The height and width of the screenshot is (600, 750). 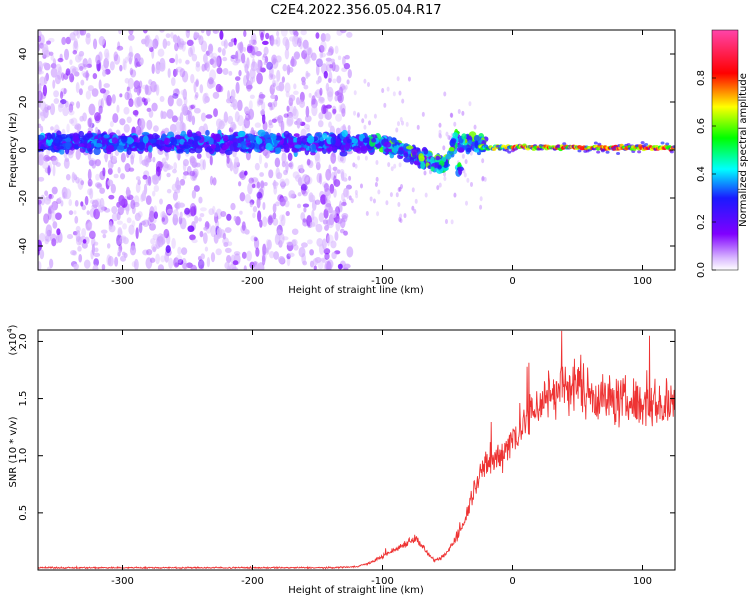 I want to click on y-tick-label: 20, so click(x=23, y=102).